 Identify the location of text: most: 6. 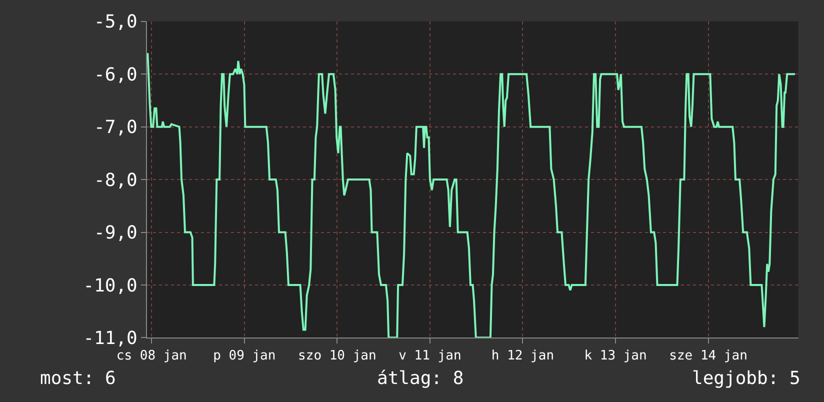
(78, 378).